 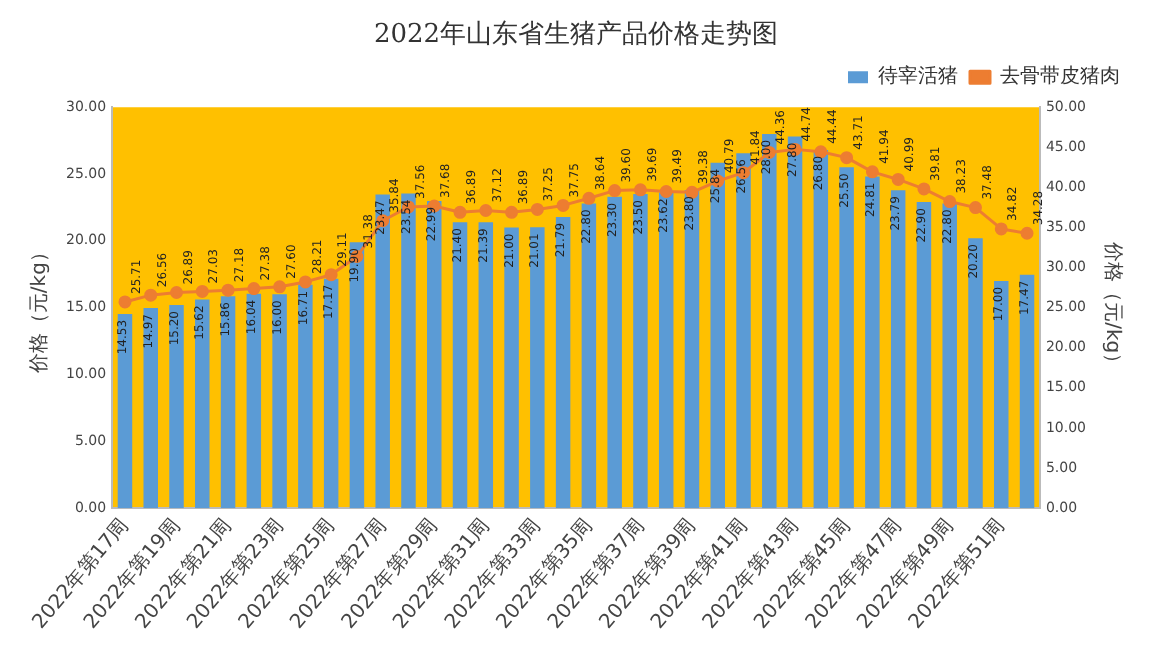 I want to click on legend-label: 去骨带皮猪肉, so click(x=1060, y=76).